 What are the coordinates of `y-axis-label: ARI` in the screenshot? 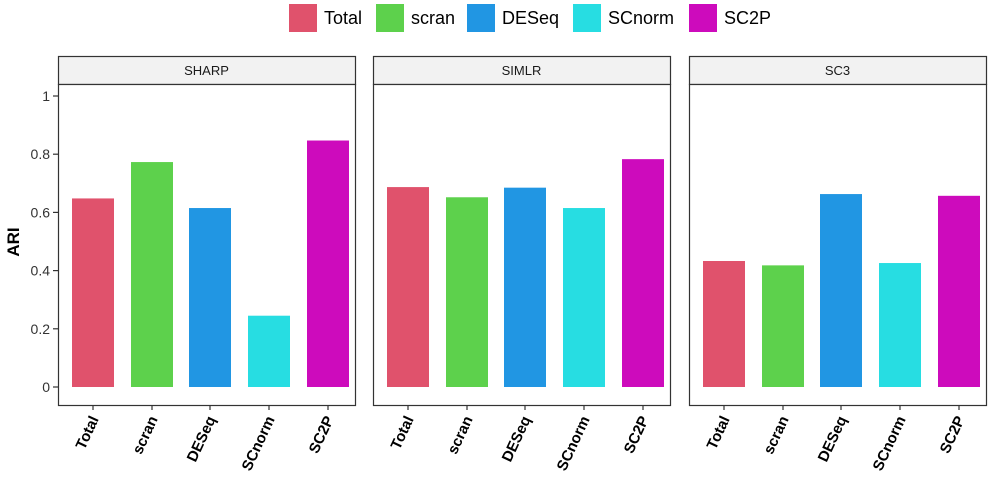 It's located at (13, 241).